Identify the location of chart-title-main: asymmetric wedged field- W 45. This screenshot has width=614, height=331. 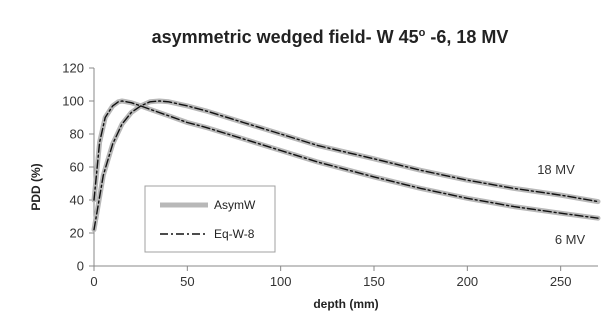
(285, 37).